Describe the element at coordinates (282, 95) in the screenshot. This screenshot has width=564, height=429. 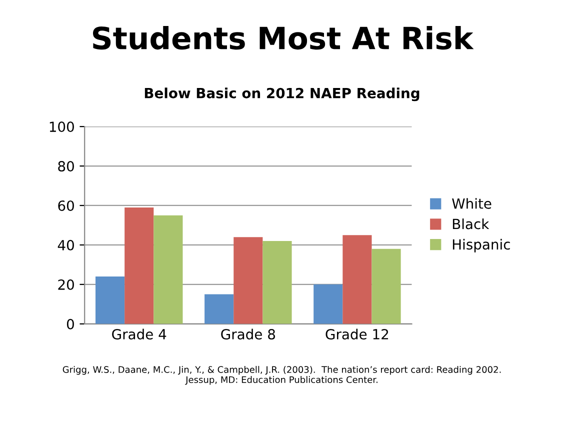
I see `chart-subtitle: Below Basic on 2012 NAEP Reading` at that location.